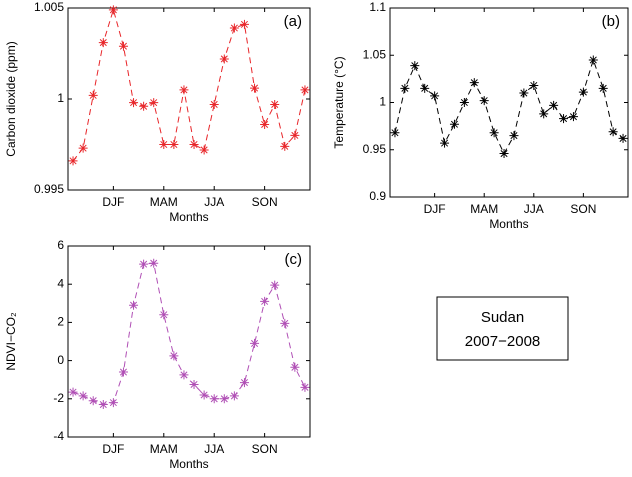 Image resolution: width=632 pixels, height=477 pixels. What do you see at coordinates (377, 196) in the screenshot?
I see `y-tick-label: 0.9` at bounding box center [377, 196].